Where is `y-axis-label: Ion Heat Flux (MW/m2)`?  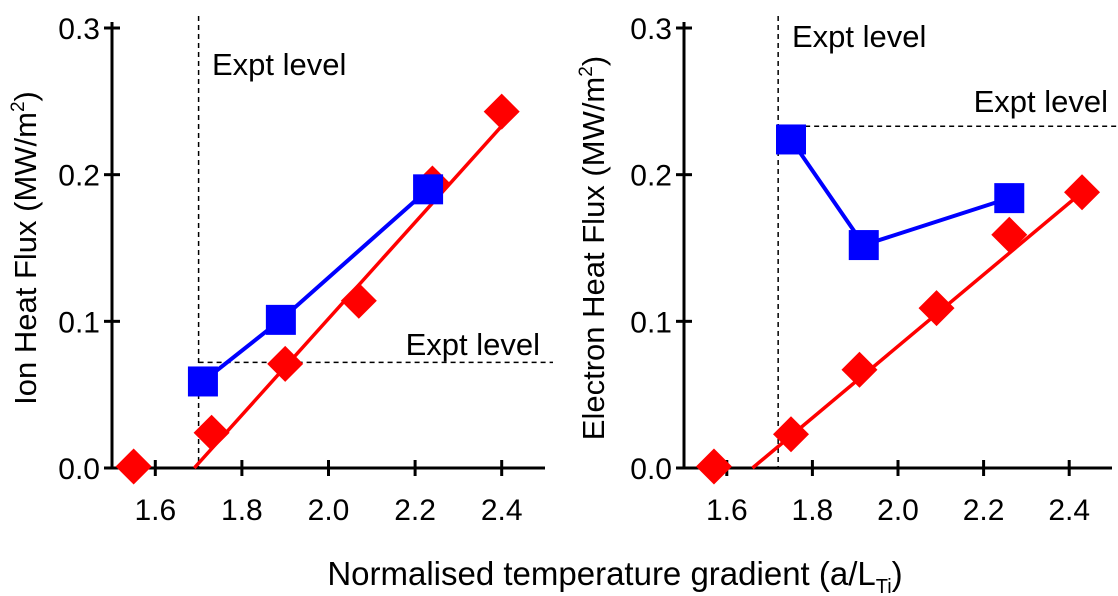 y-axis-label: Ion Heat Flux (MW/m2) is located at coordinates (25, 248).